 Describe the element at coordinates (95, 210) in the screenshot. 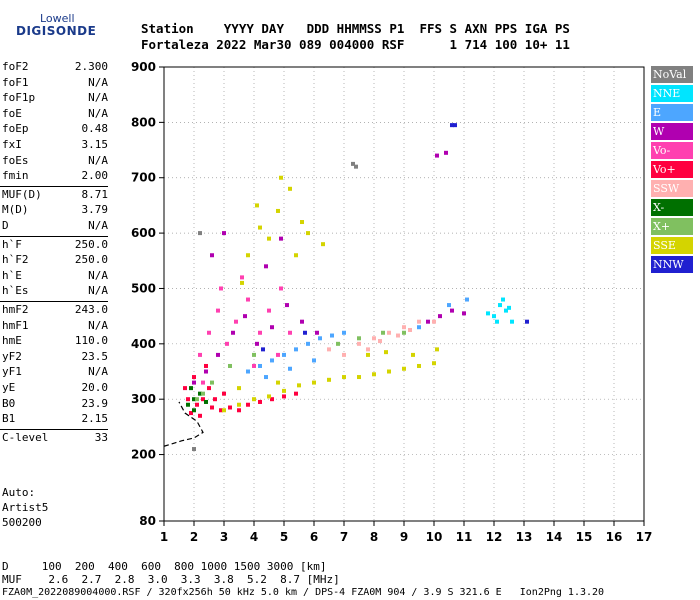

I see `param-value: 3.79` at that location.